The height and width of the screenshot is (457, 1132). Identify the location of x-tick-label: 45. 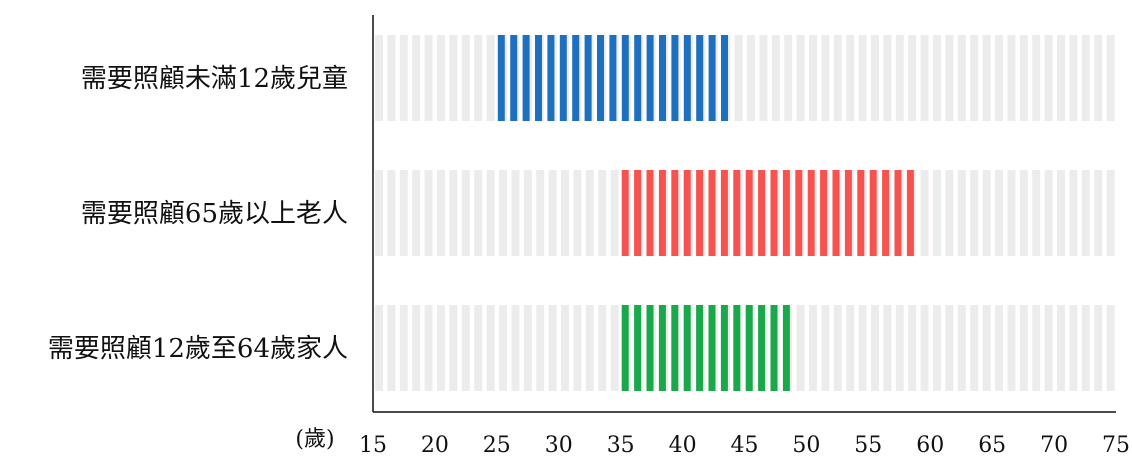
(745, 445).